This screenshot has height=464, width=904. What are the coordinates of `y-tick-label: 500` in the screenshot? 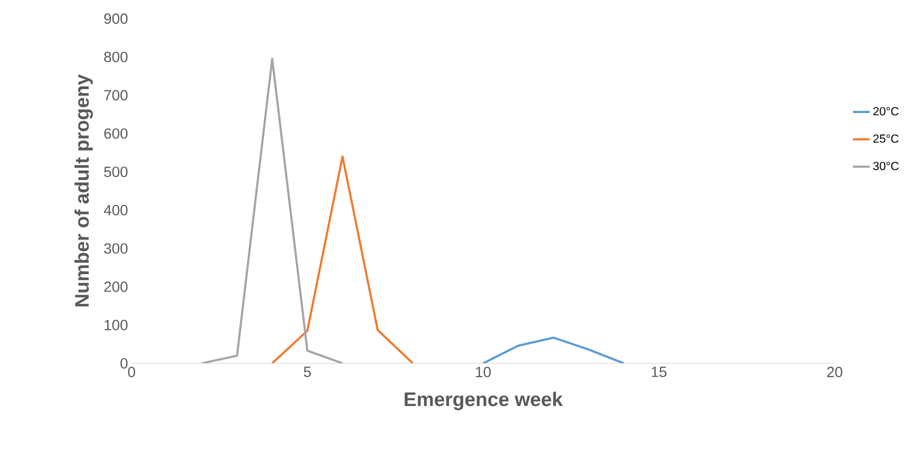 It's located at (116, 171).